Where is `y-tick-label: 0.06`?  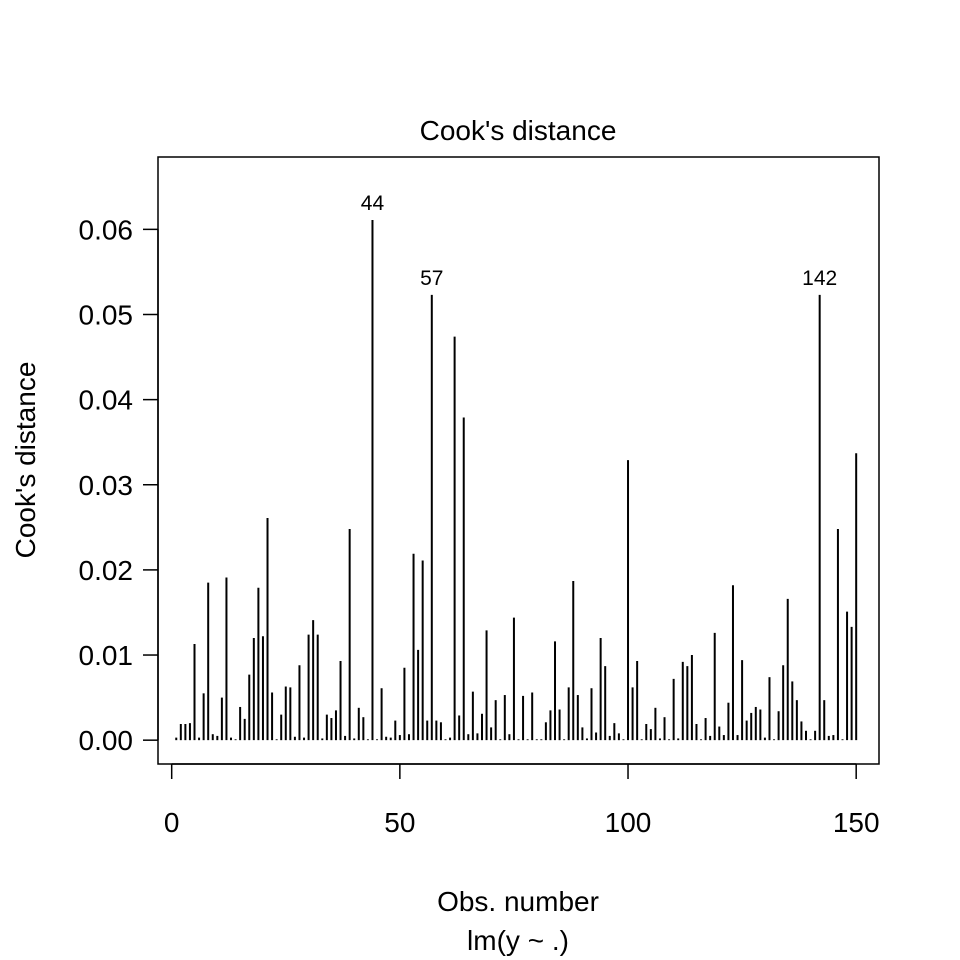 y-tick-label: 0.06 is located at coordinates (106, 229).